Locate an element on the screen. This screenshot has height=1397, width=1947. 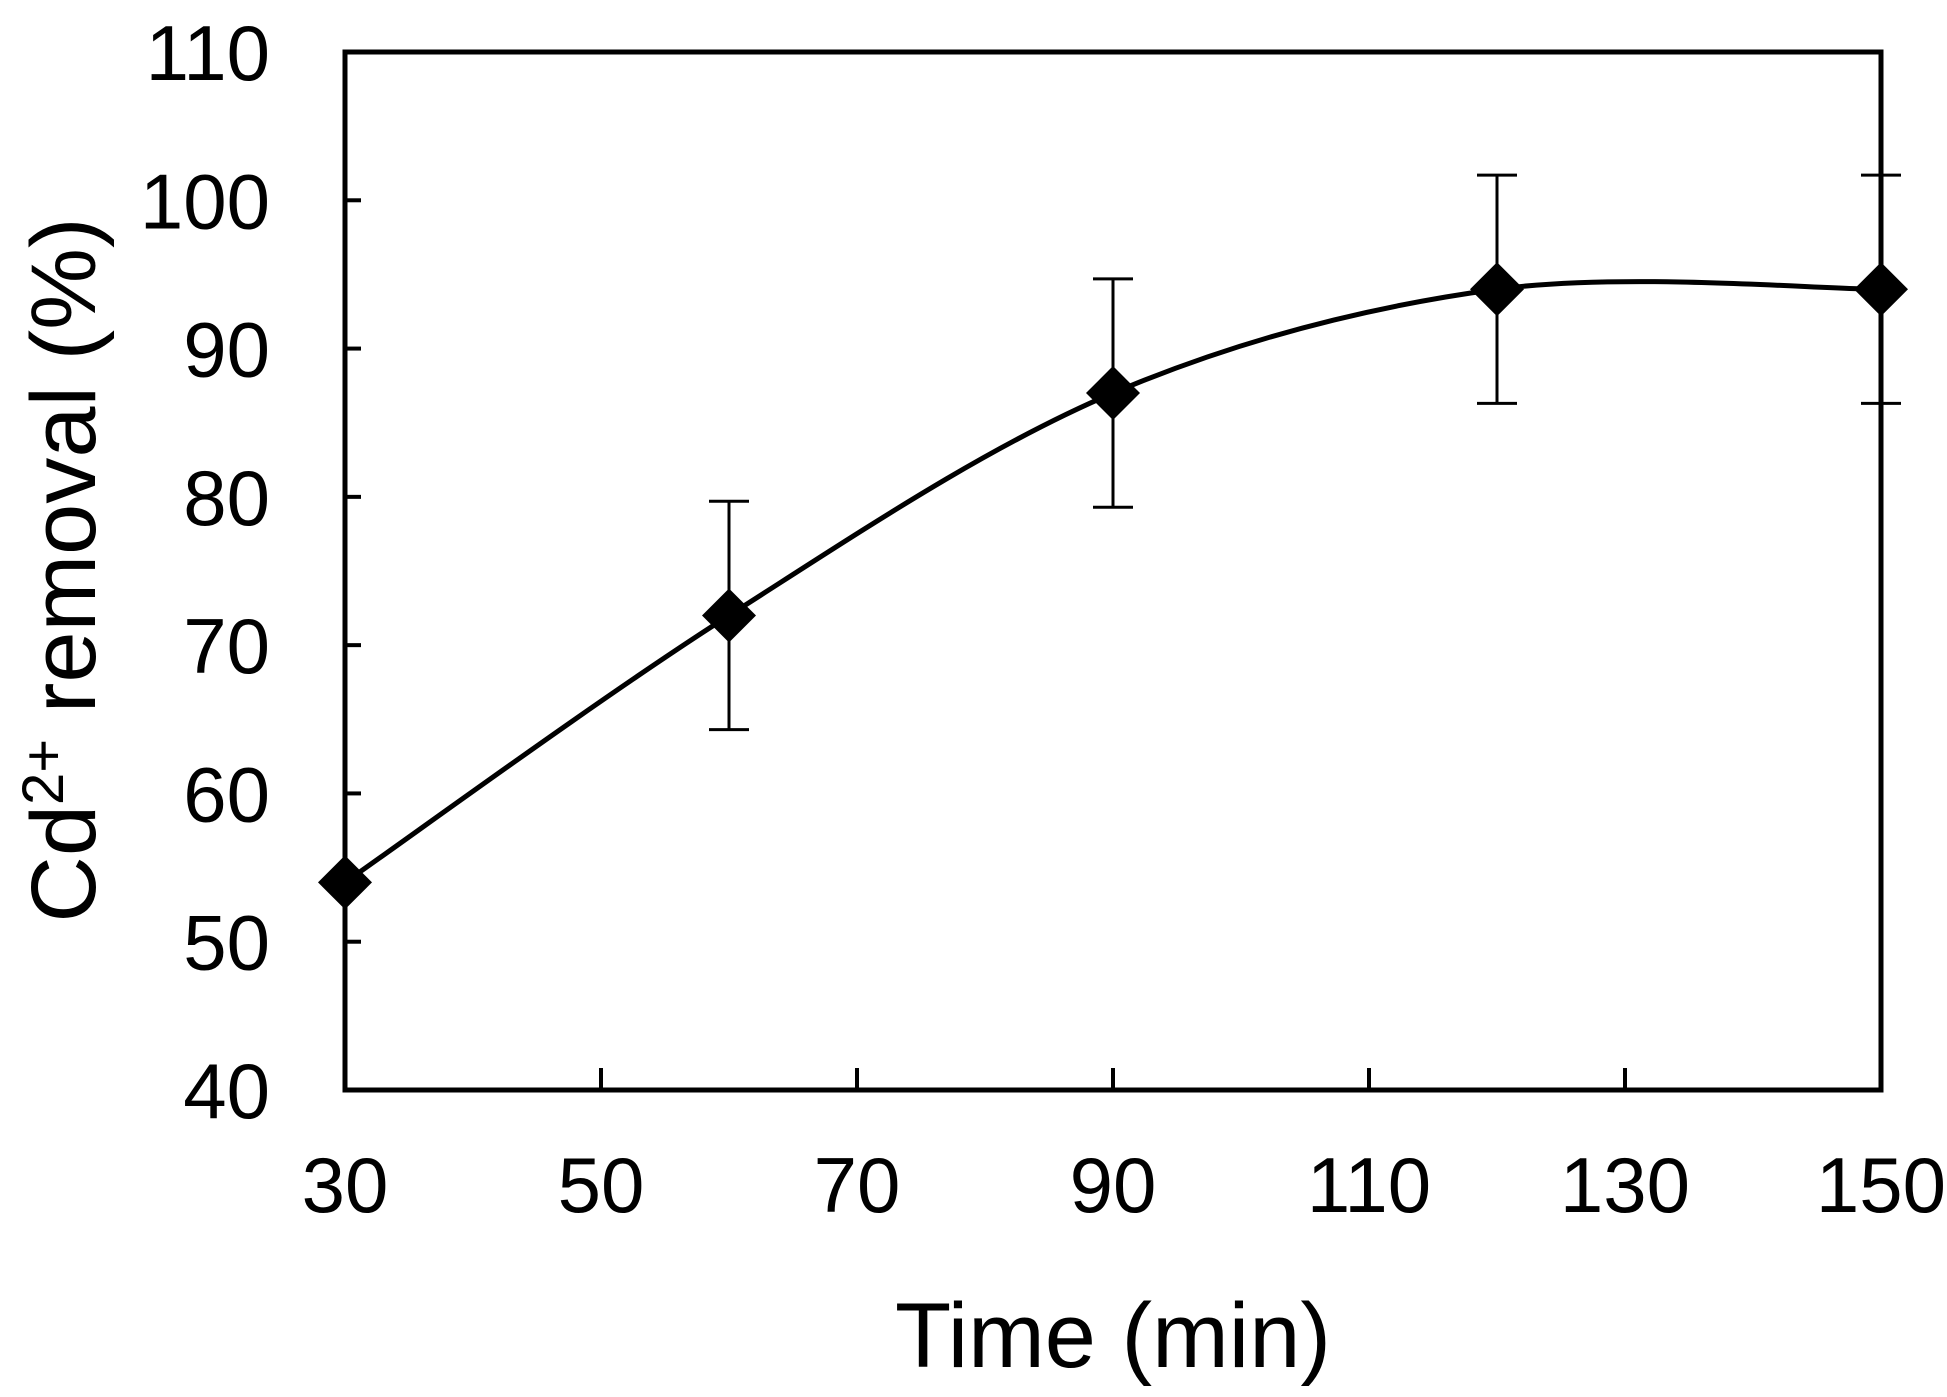
y-tick-label: 60 is located at coordinates (226, 794).